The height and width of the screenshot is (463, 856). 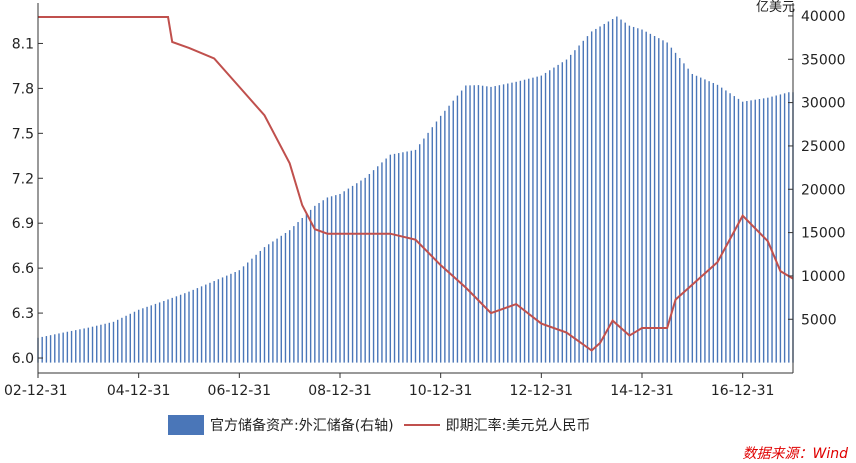 I want to click on x-tick-label: 06-12-31, so click(x=240, y=391).